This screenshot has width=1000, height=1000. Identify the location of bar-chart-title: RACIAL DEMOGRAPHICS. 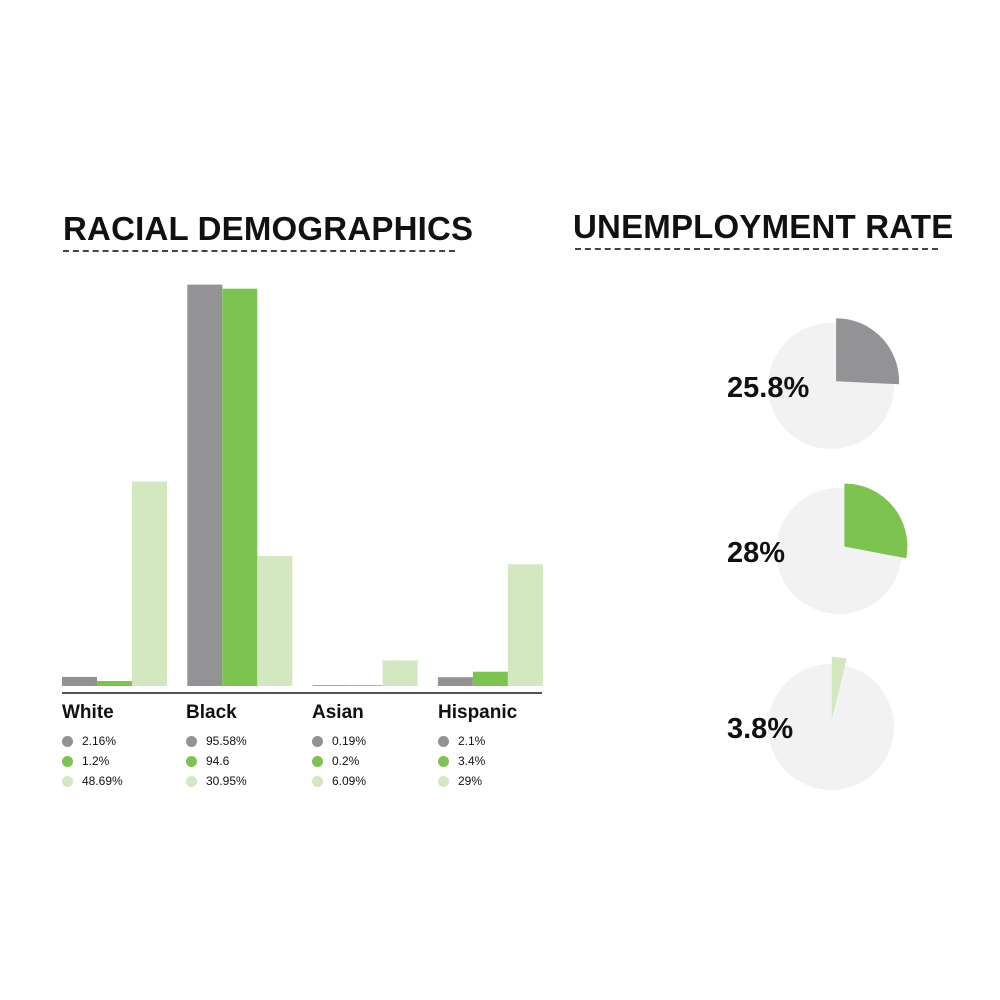
(268, 228).